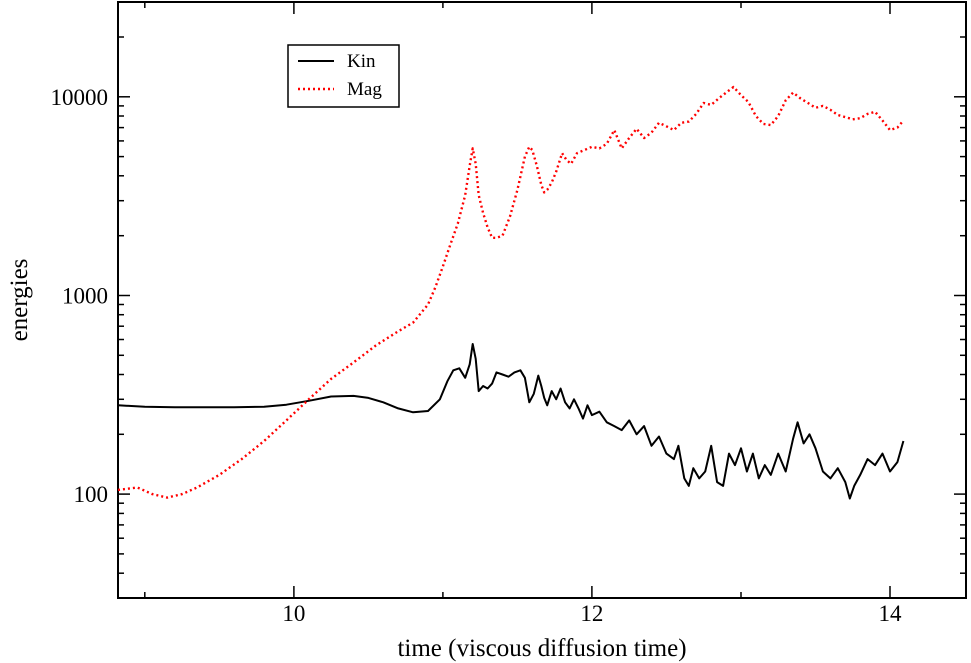 Image resolution: width=971 pixels, height=663 pixels. I want to click on x-axis-title: time (viscous diffusion time), so click(541, 648).